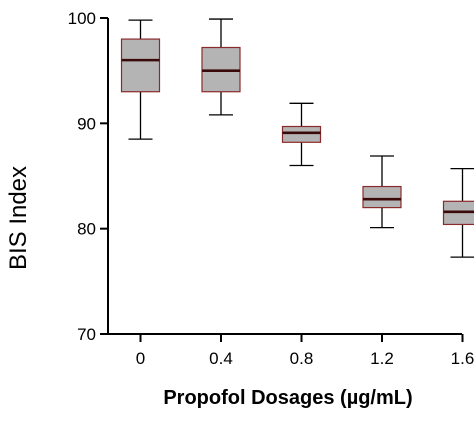 This screenshot has width=474, height=421. I want to click on x-tick-label: 0, so click(140, 358).